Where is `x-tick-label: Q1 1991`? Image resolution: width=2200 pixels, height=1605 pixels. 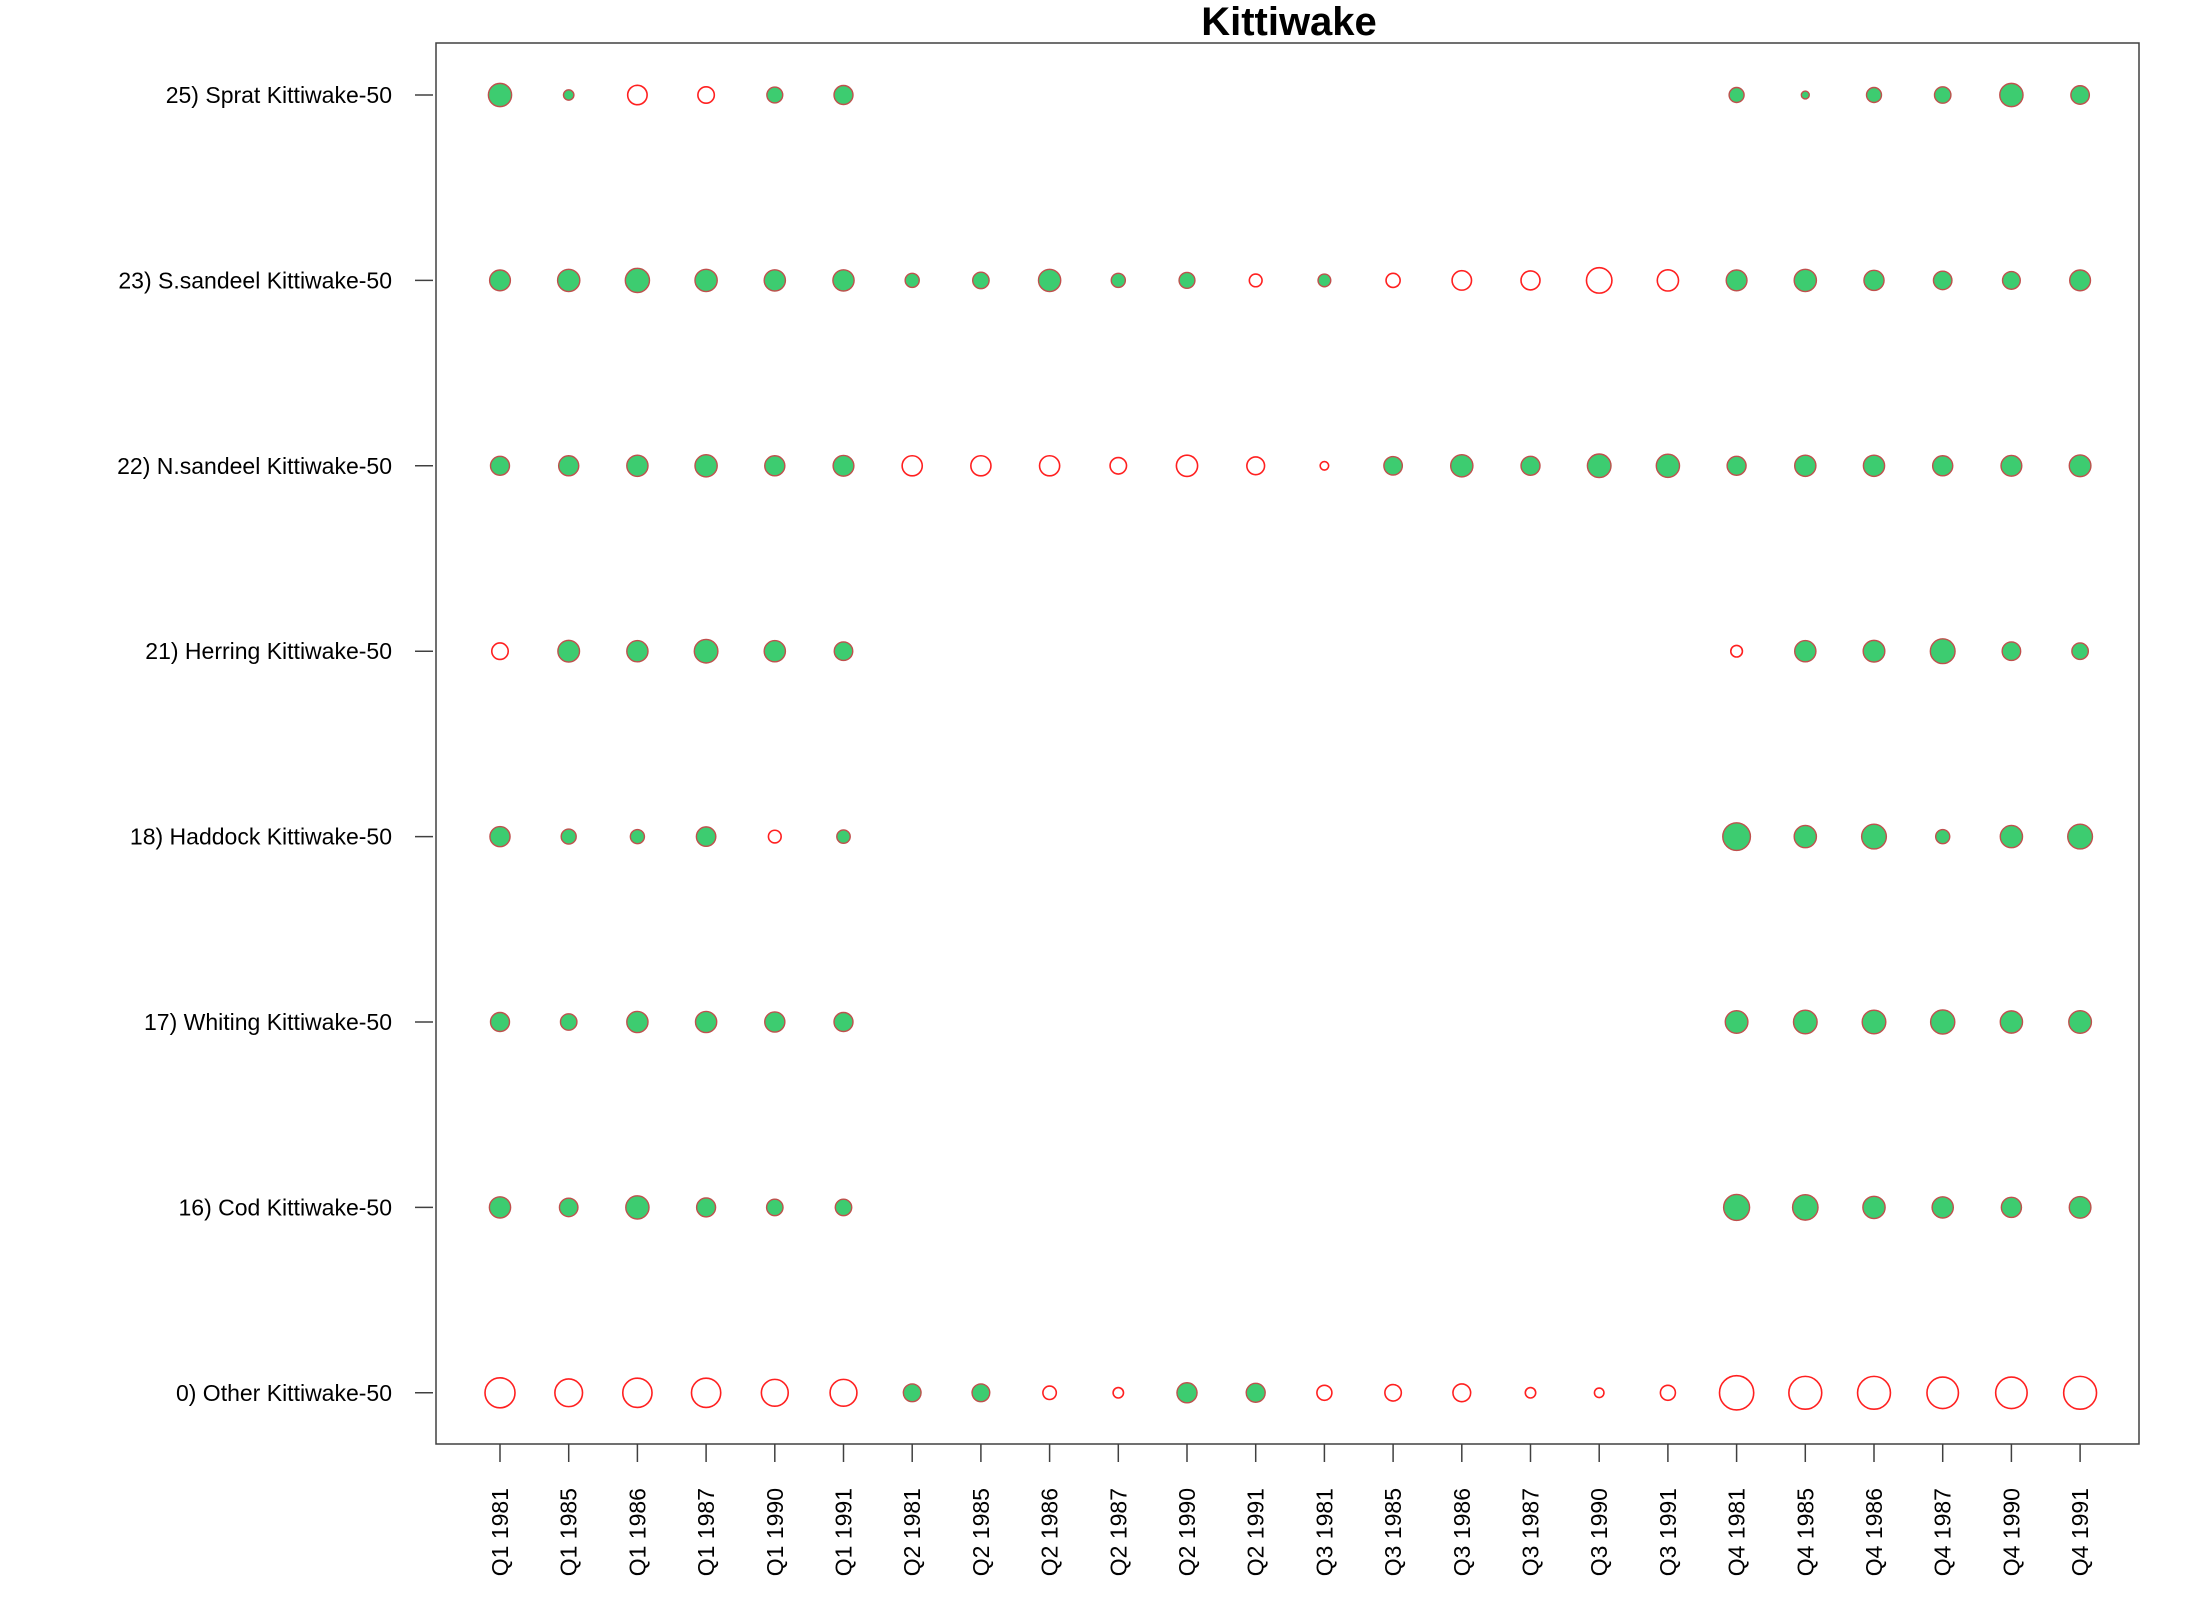
x-tick-label: Q1 1991 is located at coordinates (844, 1532).